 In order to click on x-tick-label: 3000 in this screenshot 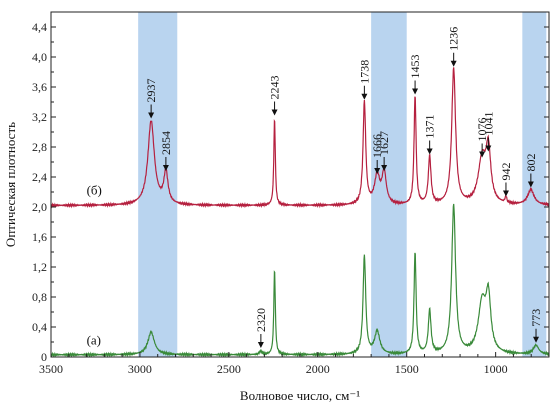, I will do `click(140, 369)`.